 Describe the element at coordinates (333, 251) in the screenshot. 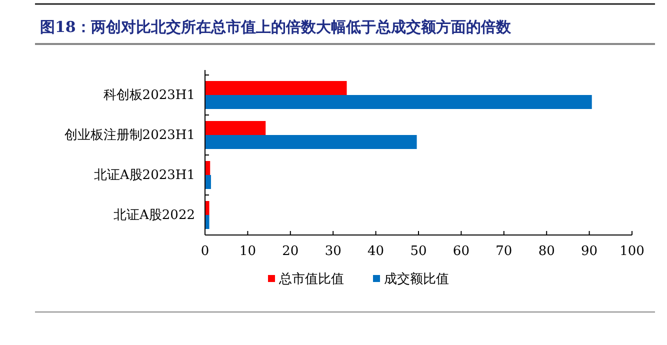

I see `x-tick-label: 30` at that location.